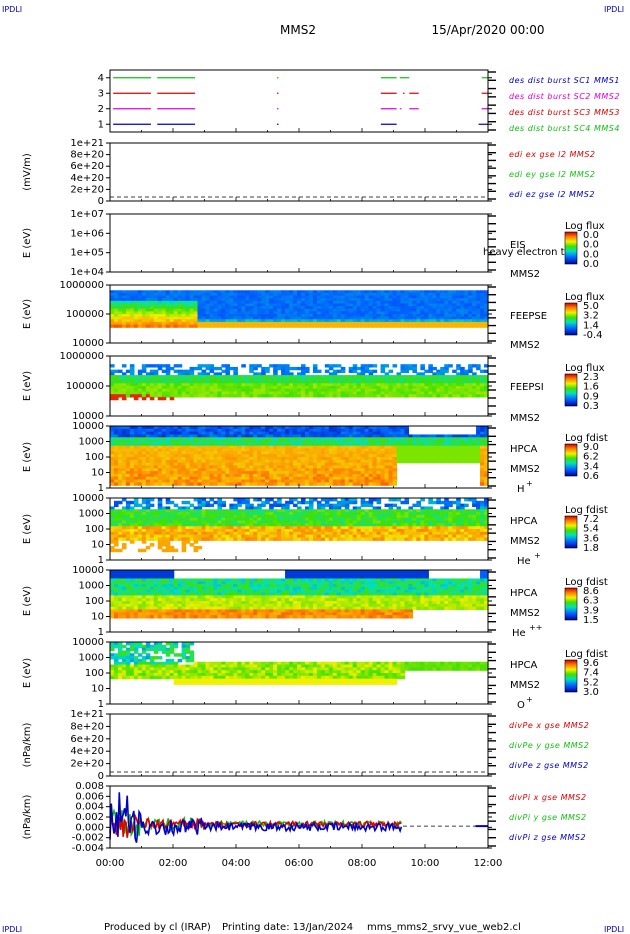 This screenshot has width=630, height=934. What do you see at coordinates (87, 714) in the screenshot?
I see `y-tick-label: 1e+21` at bounding box center [87, 714].